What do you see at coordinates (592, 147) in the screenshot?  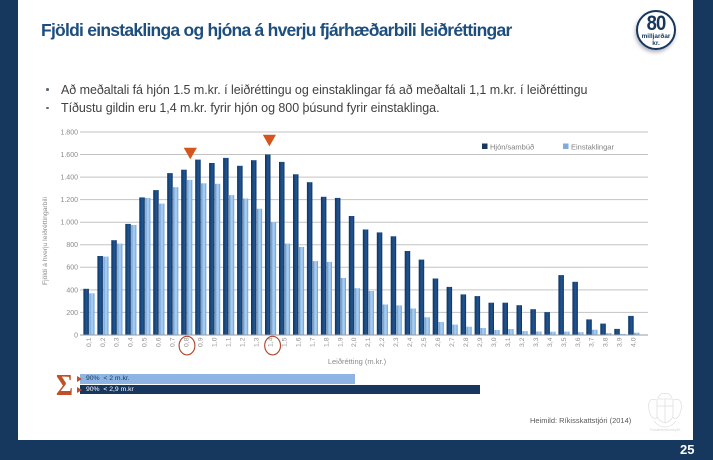 I see `svg-text: Einstaklingar` at bounding box center [592, 147].